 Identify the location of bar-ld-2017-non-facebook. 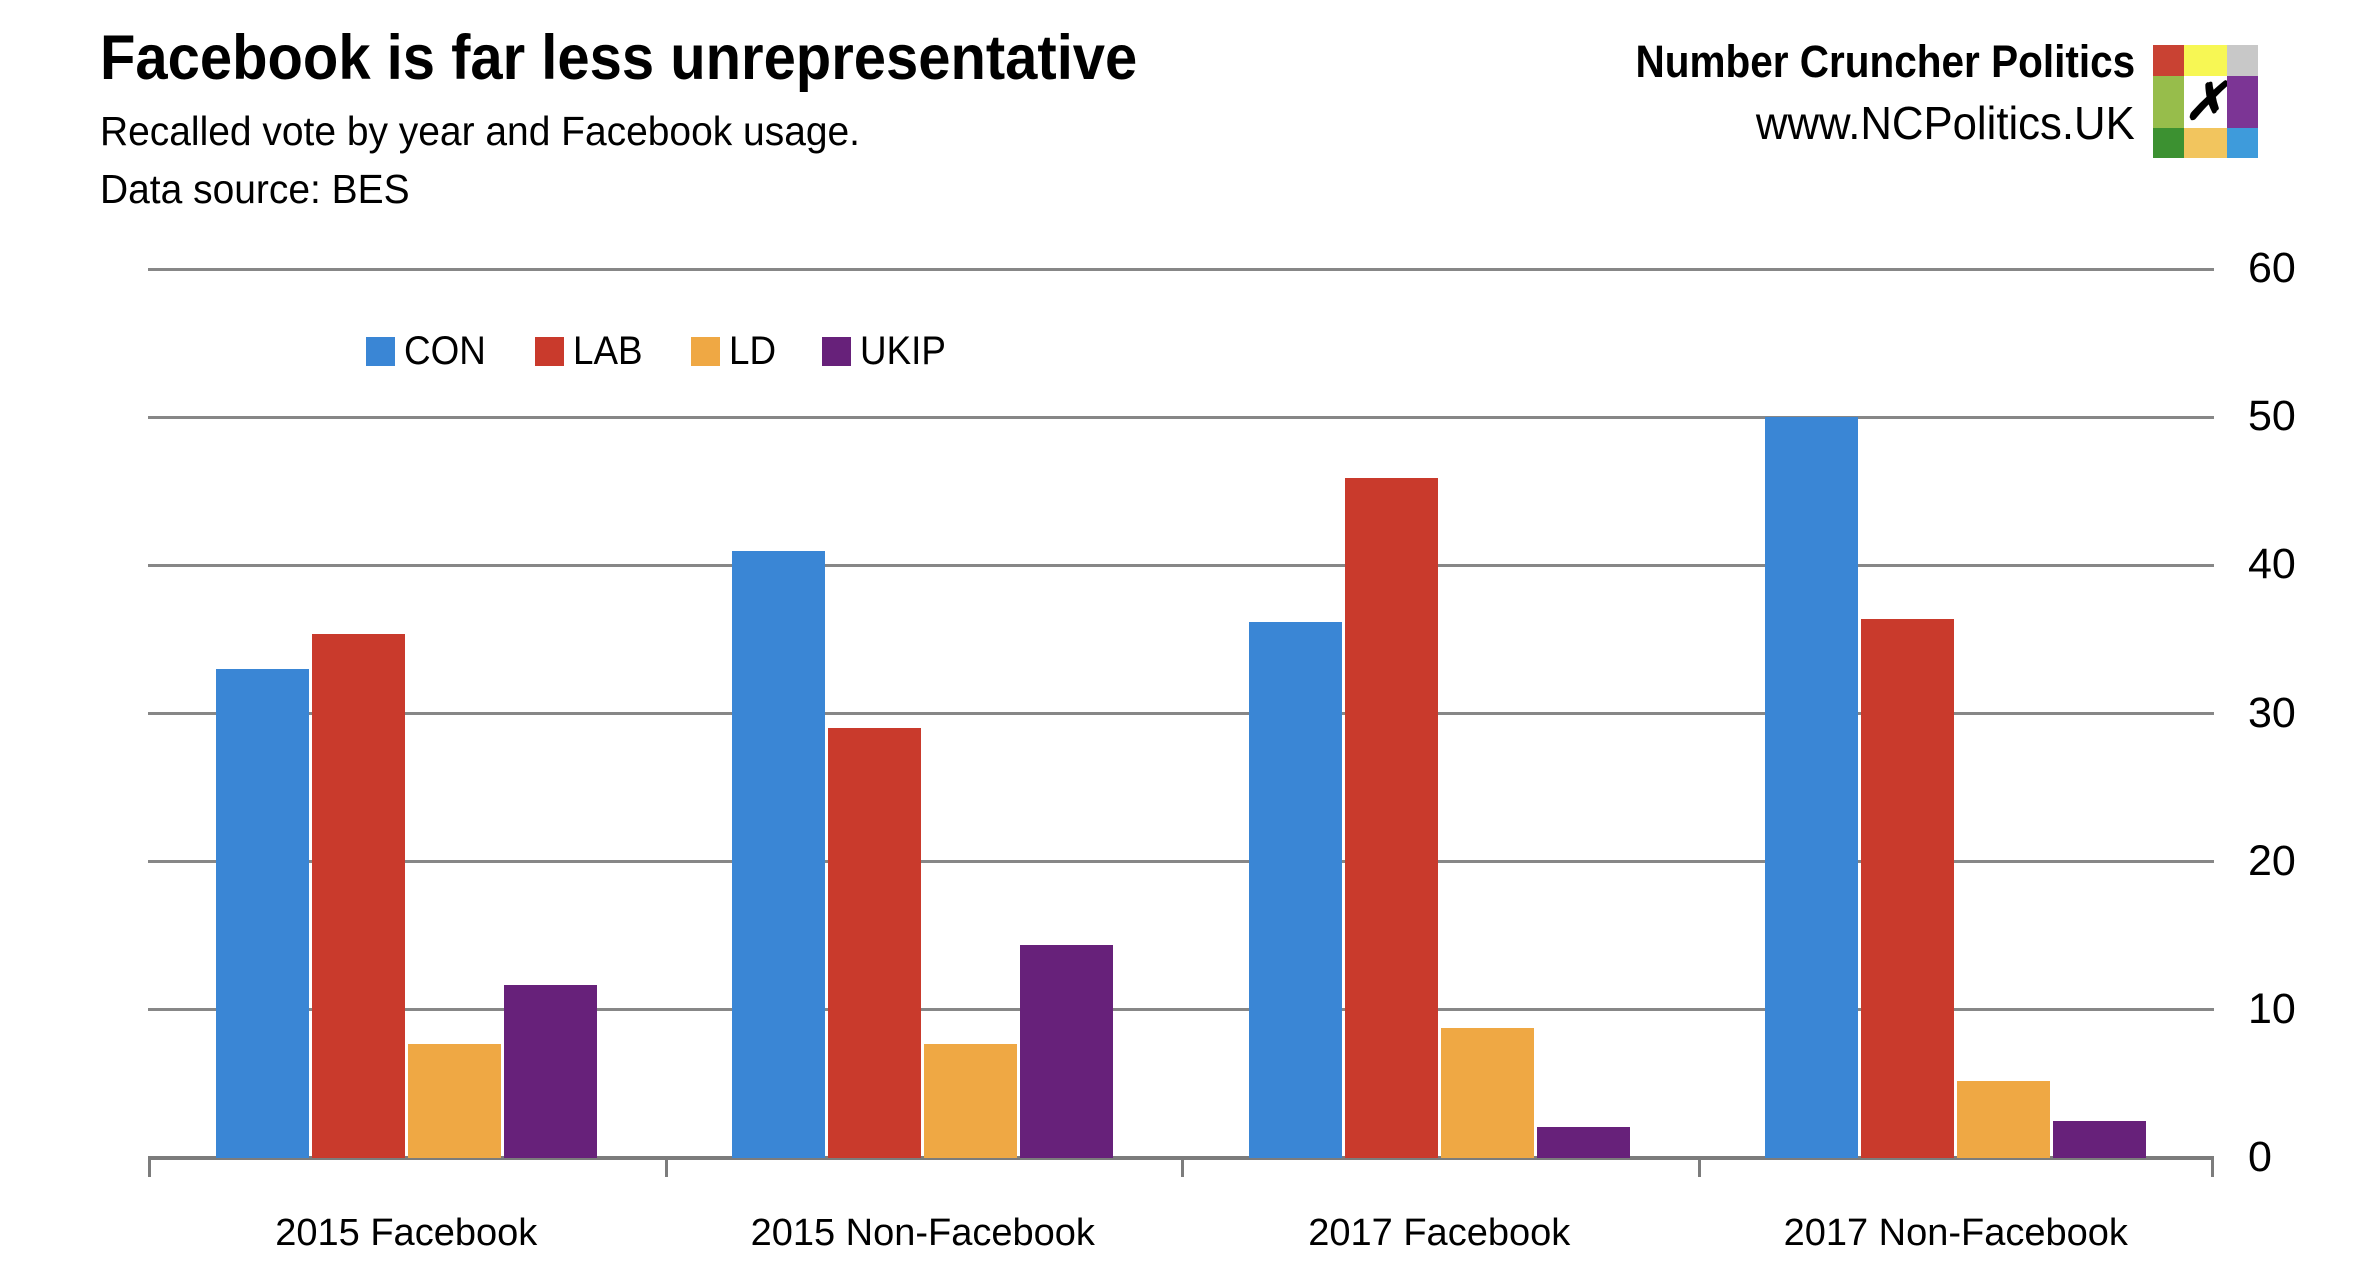
(2004, 1119).